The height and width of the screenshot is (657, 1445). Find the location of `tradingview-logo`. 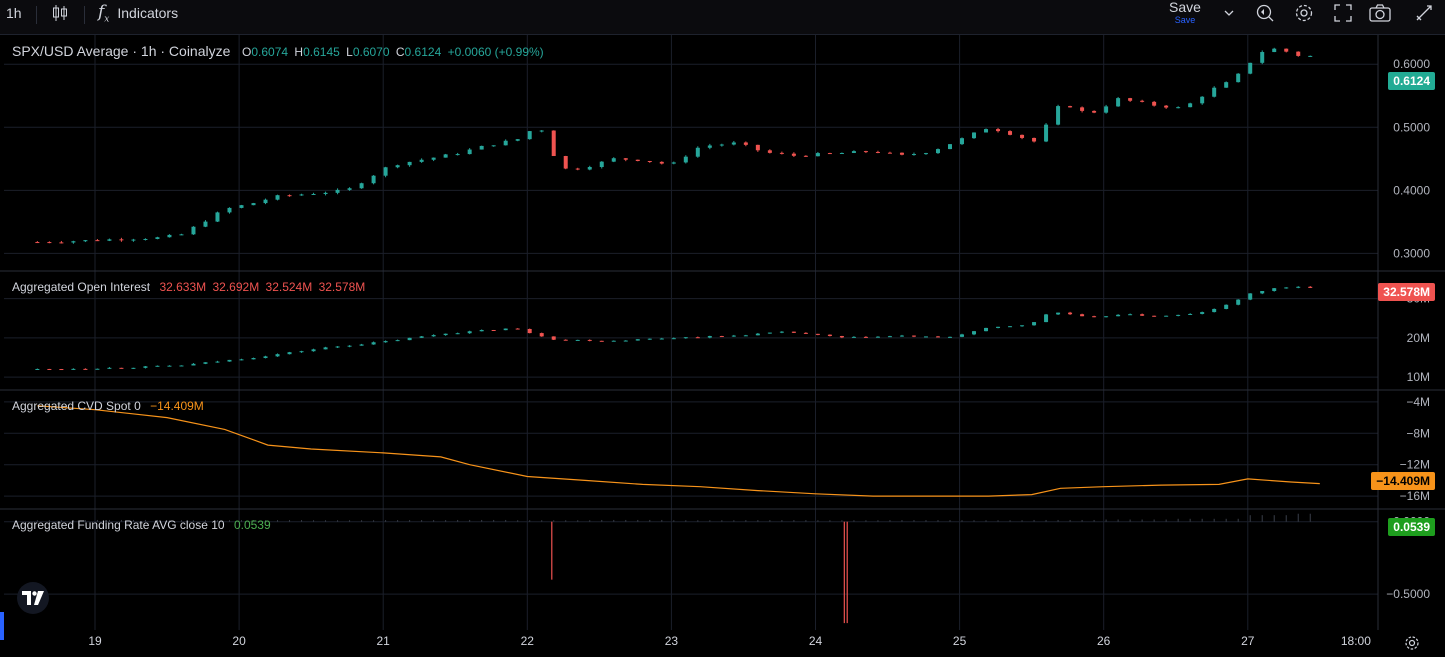

tradingview-logo is located at coordinates (33, 598).